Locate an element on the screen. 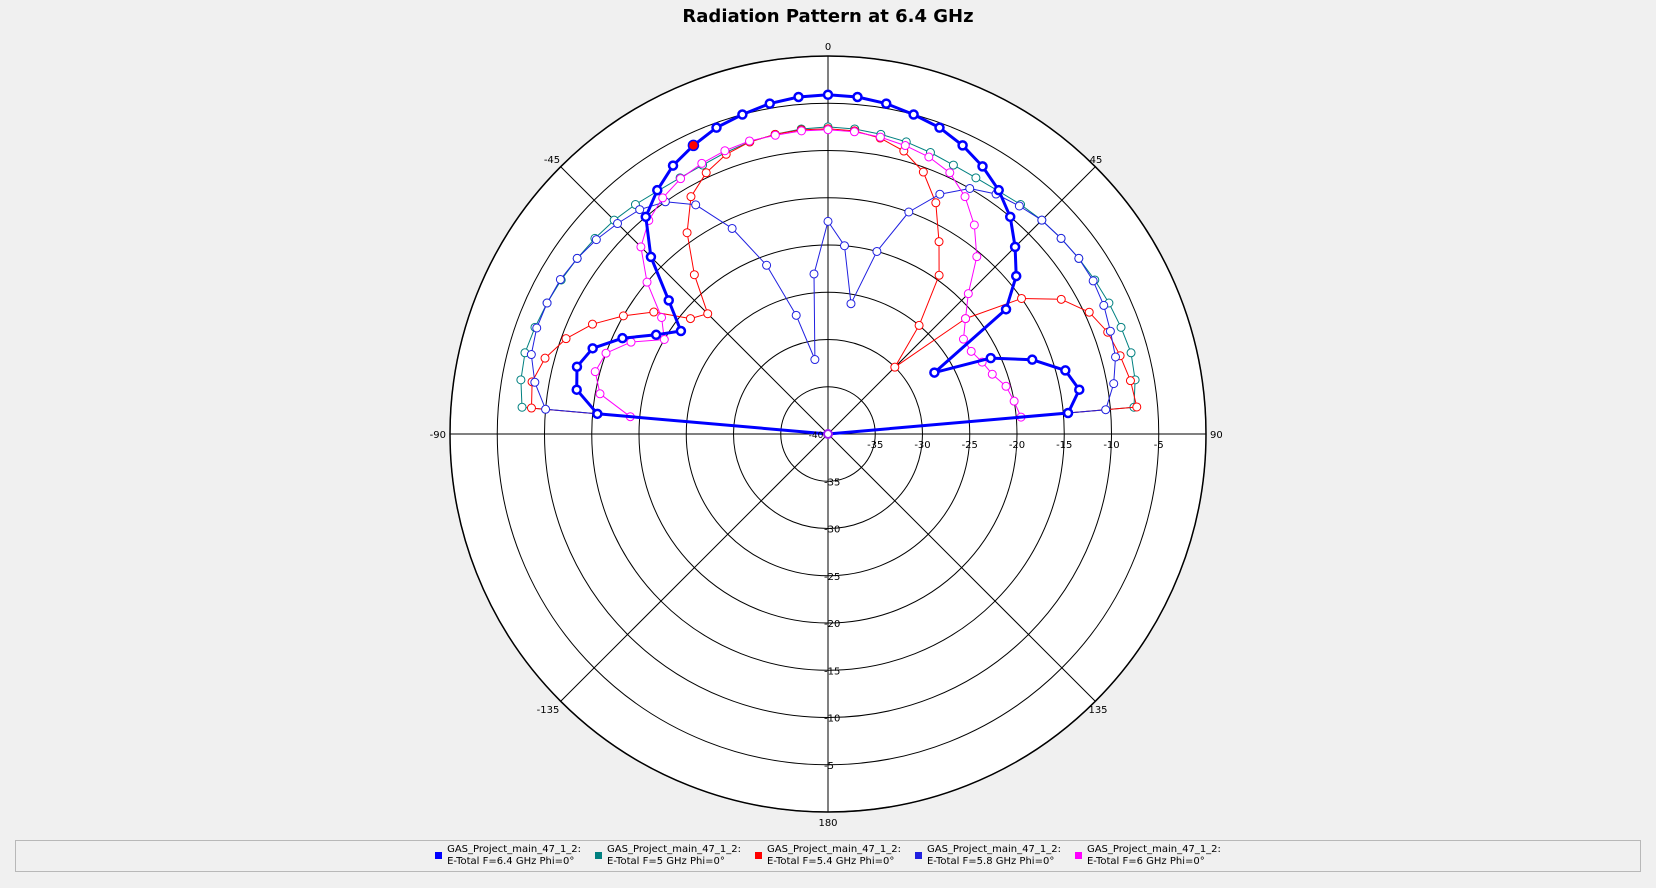  series-layer is located at coordinates (829, 264).